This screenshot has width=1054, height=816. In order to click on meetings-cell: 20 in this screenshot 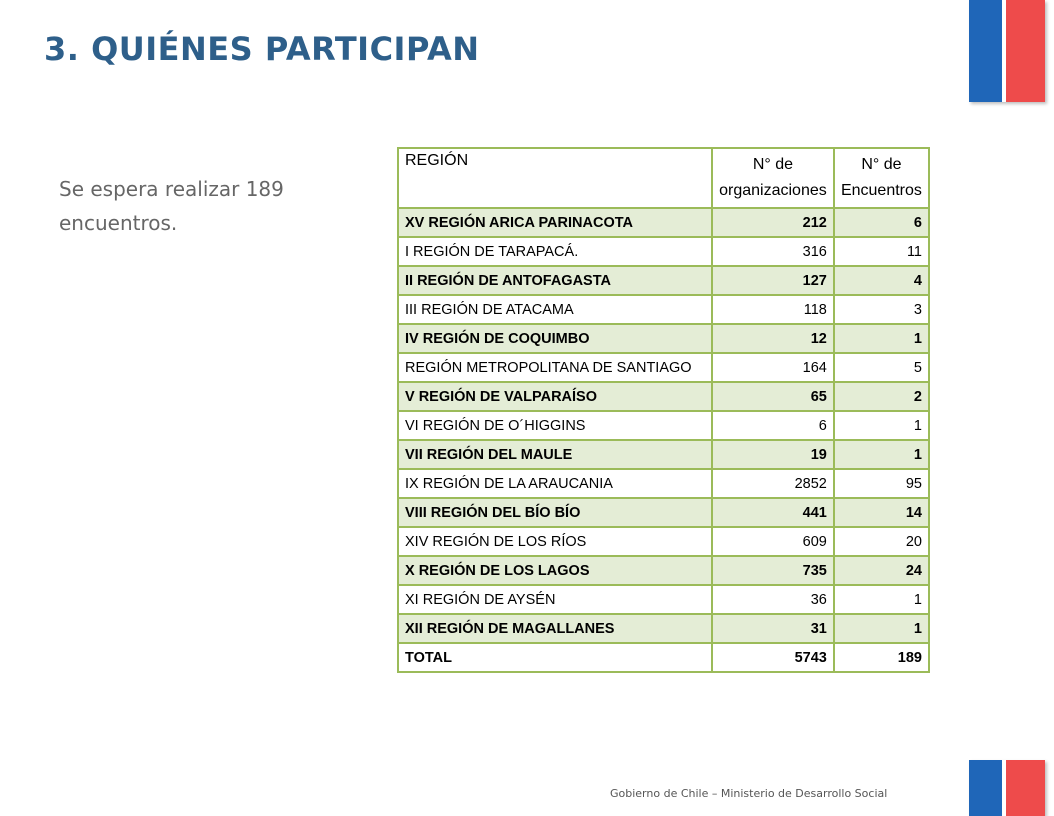, I will do `click(881, 541)`.